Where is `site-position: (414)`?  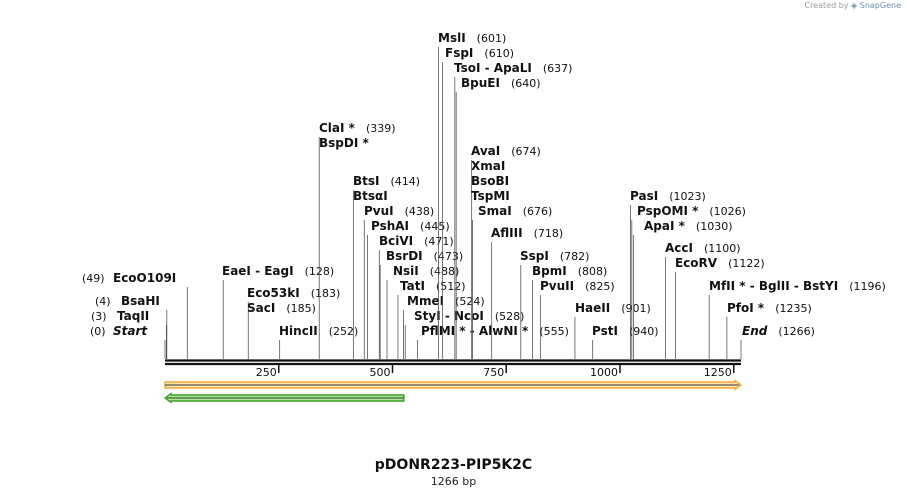
site-position: (414) is located at coordinates (406, 181).